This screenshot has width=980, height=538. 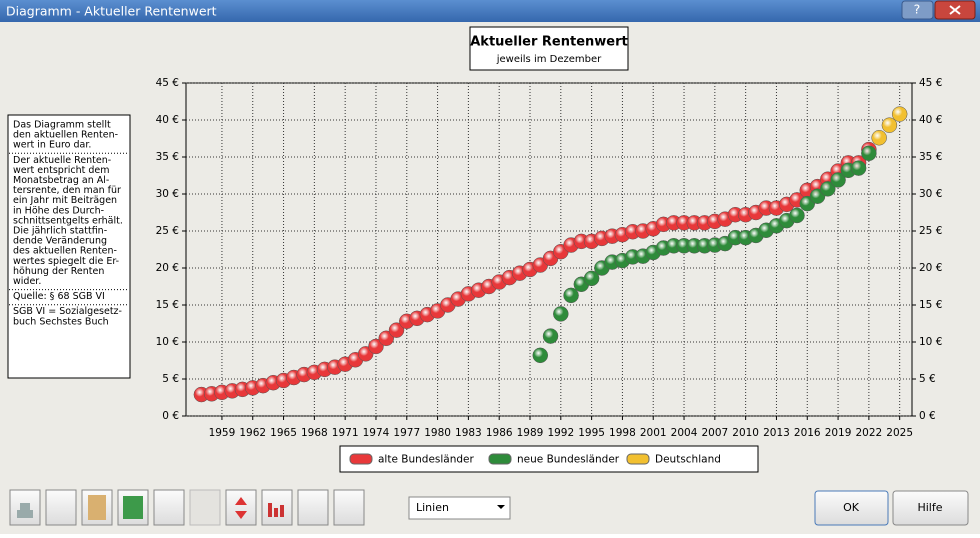 I want to click on note-line: in Höhe des Durch-, so click(x=58, y=210).